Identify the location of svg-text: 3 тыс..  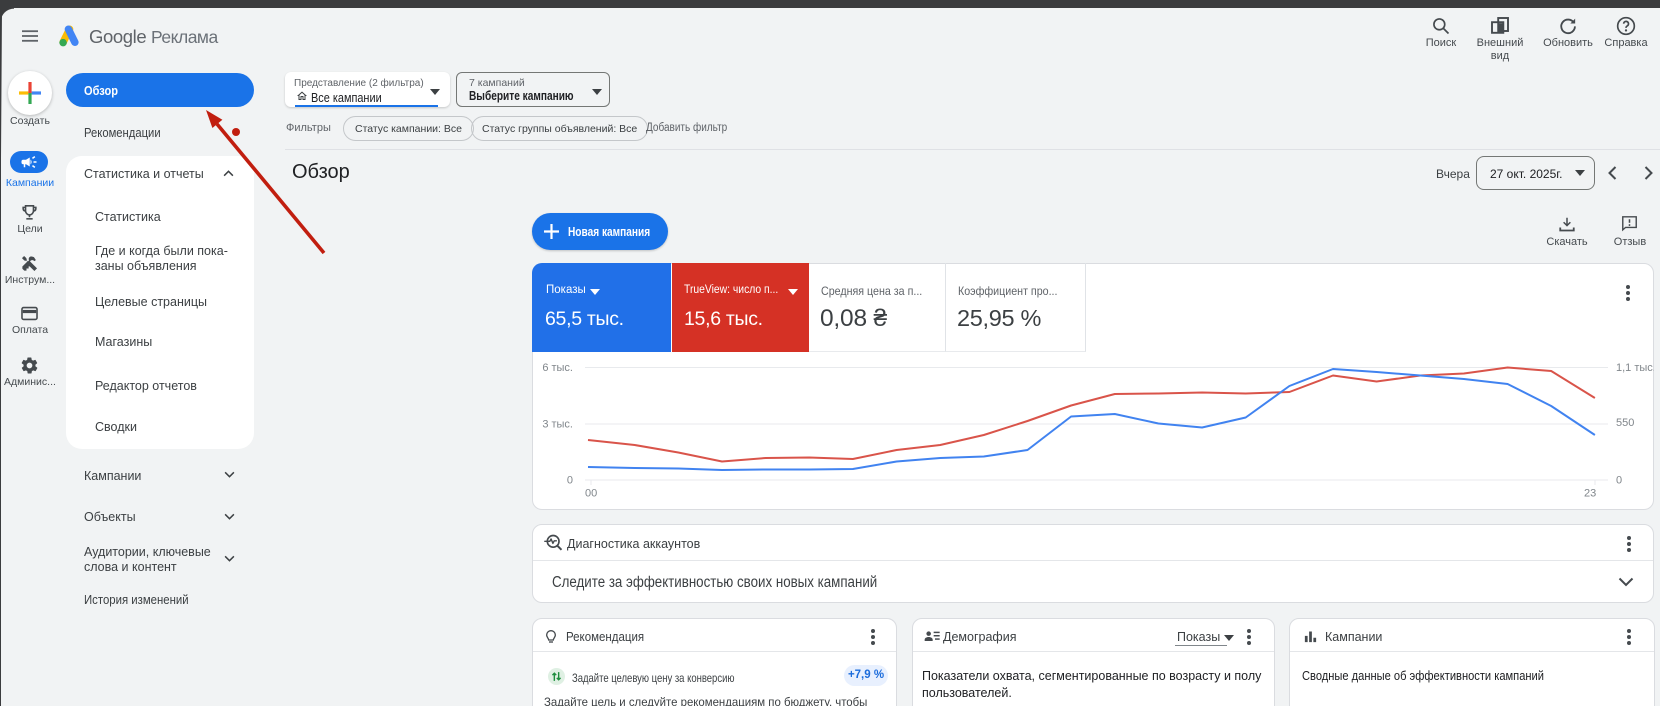
(557, 425).